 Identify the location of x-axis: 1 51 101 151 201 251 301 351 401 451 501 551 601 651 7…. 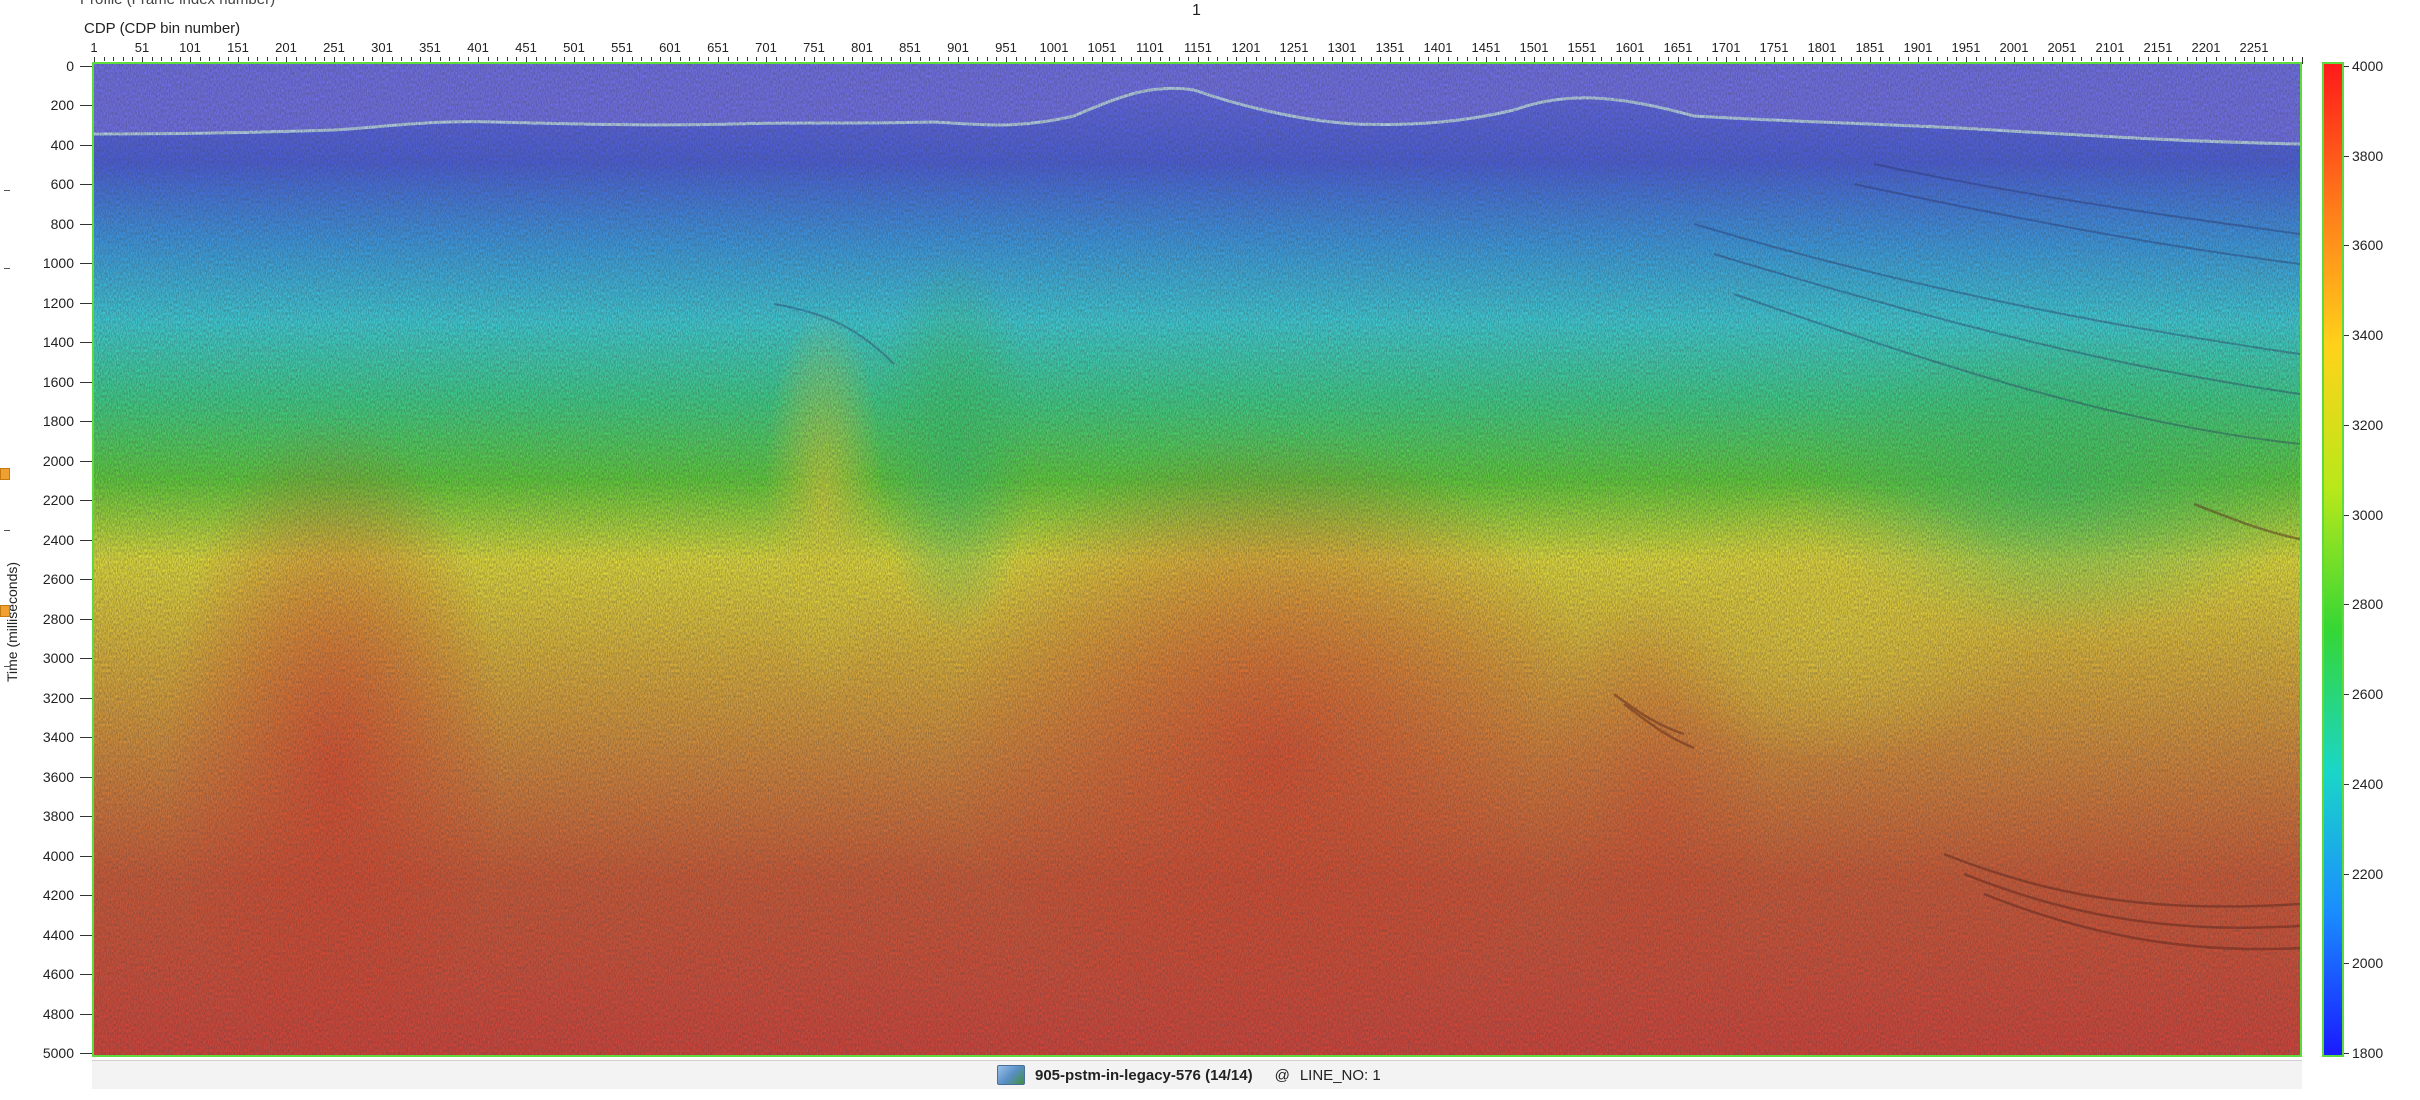
(1196, 52).